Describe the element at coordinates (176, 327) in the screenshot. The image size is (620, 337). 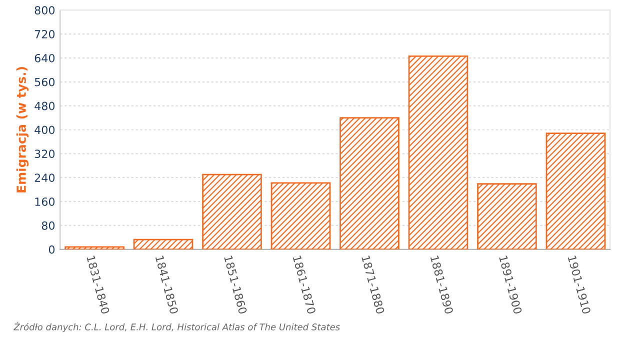
I see `text: Źródło danych: C.L. Lord, E.H. Lord, Historical Atlas of The United States` at that location.